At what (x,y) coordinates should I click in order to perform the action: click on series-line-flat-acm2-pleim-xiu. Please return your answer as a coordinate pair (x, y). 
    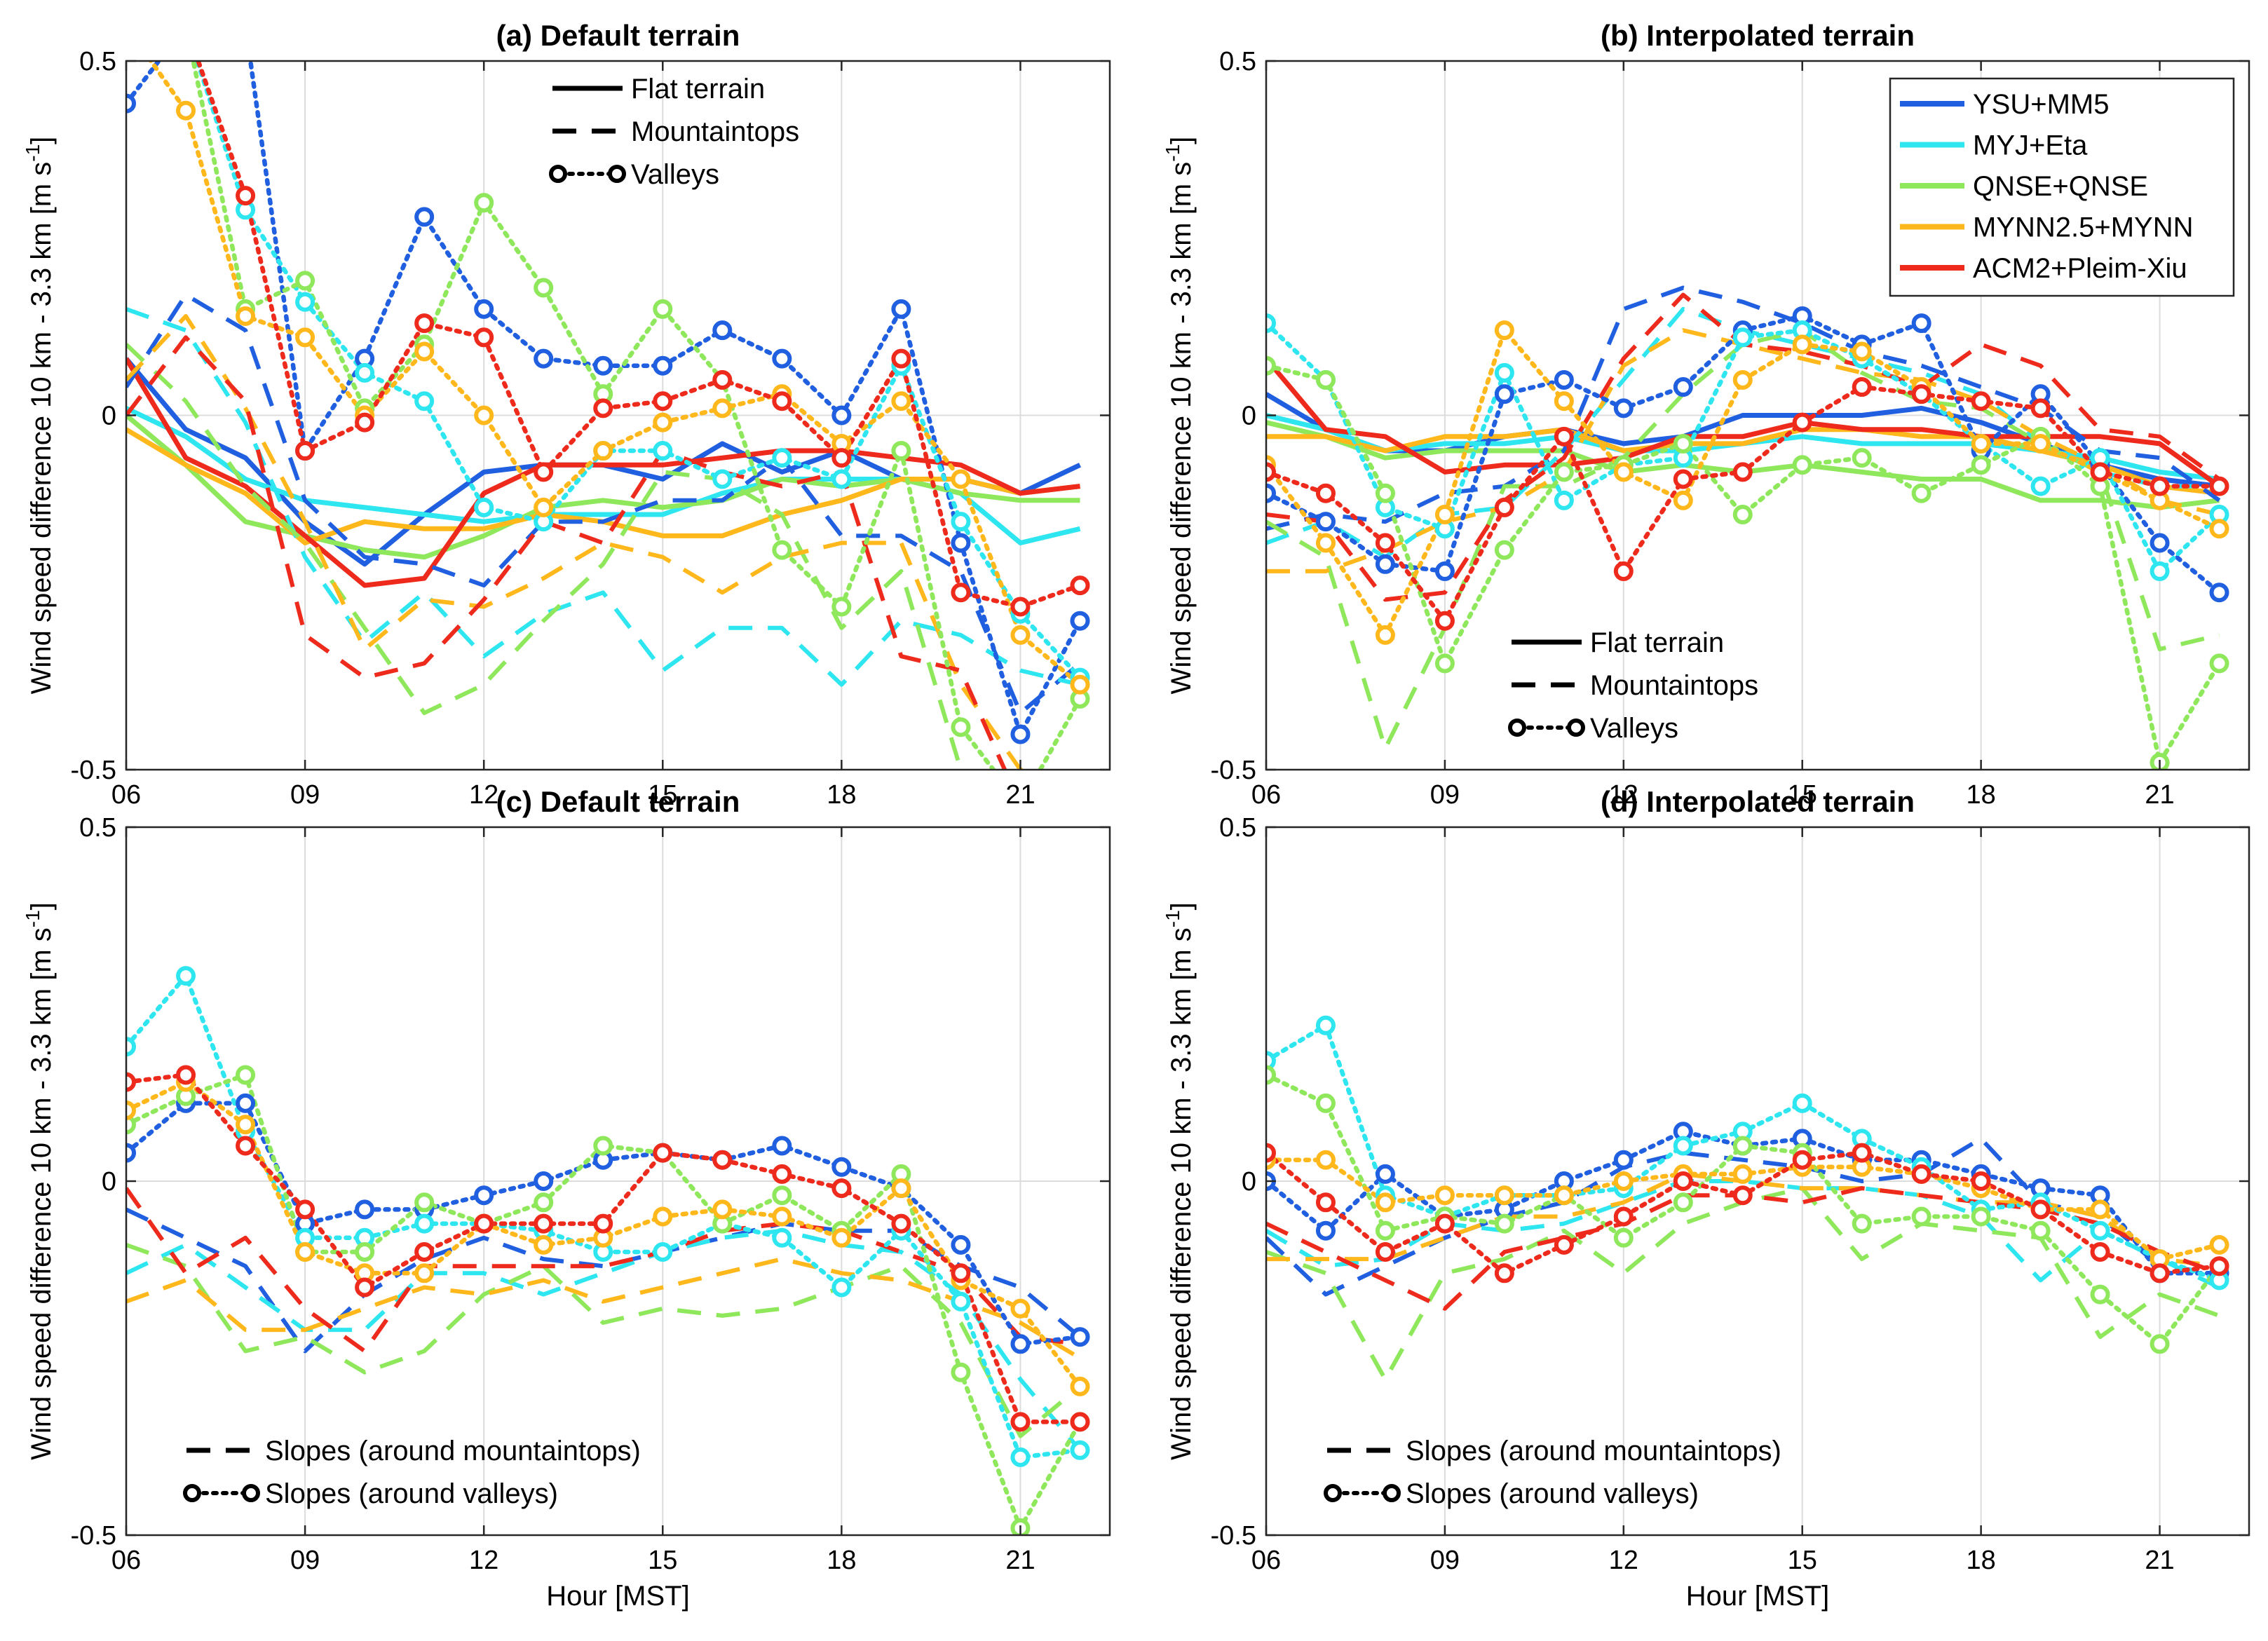
    Looking at the image, I should click on (1743, 423).